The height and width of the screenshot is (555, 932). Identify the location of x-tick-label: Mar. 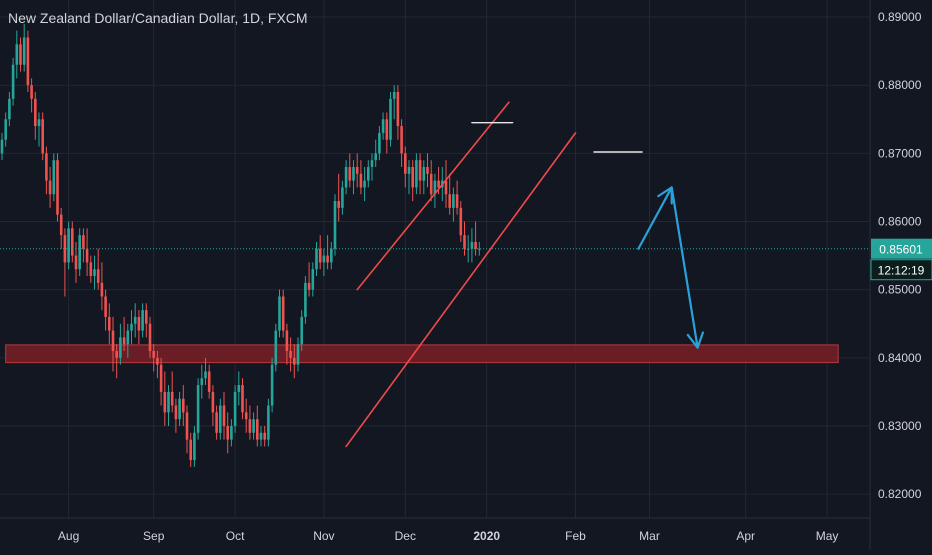
(649, 536).